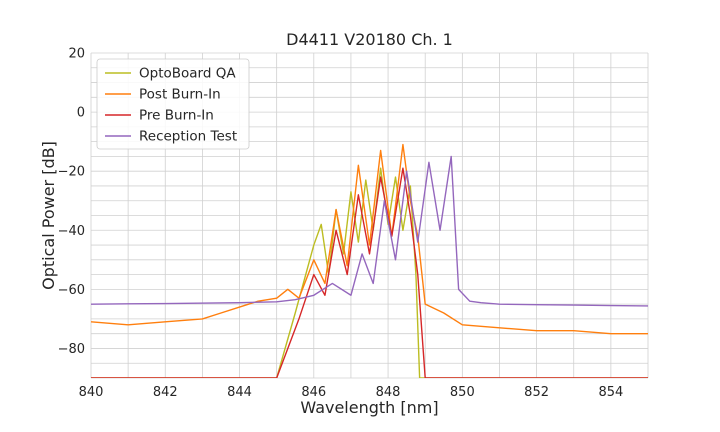 The width and height of the screenshot is (720, 432). I want to click on chart-title: D4411 V20180 Ch. 1, so click(369, 39).